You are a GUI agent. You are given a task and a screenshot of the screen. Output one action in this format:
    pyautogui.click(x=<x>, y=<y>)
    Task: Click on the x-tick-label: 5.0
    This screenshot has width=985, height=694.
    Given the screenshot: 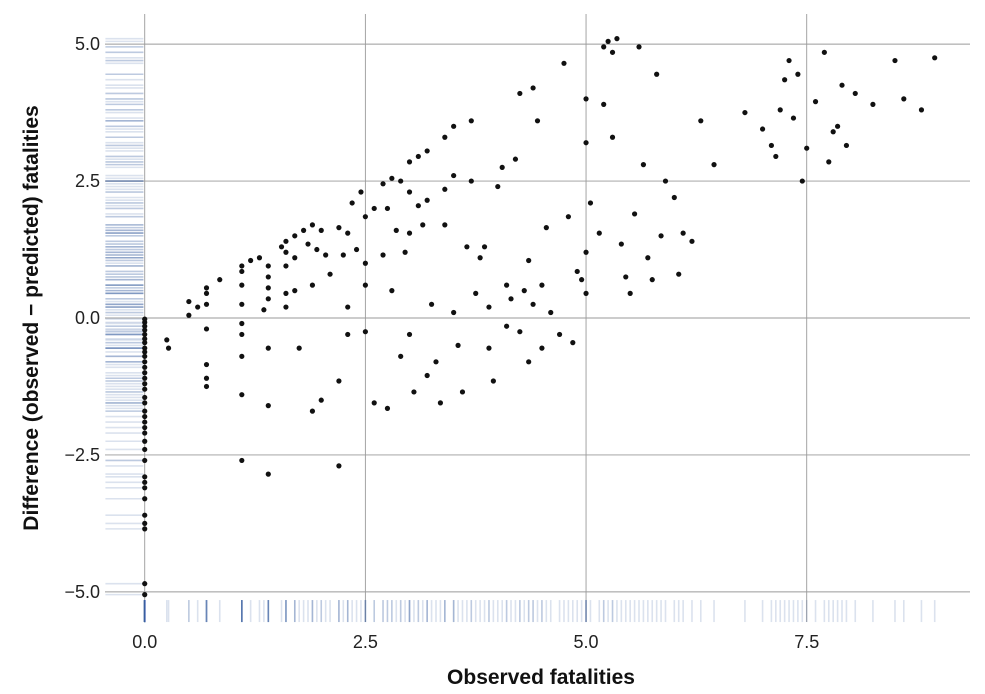 What is the action you would take?
    pyautogui.click(x=586, y=642)
    